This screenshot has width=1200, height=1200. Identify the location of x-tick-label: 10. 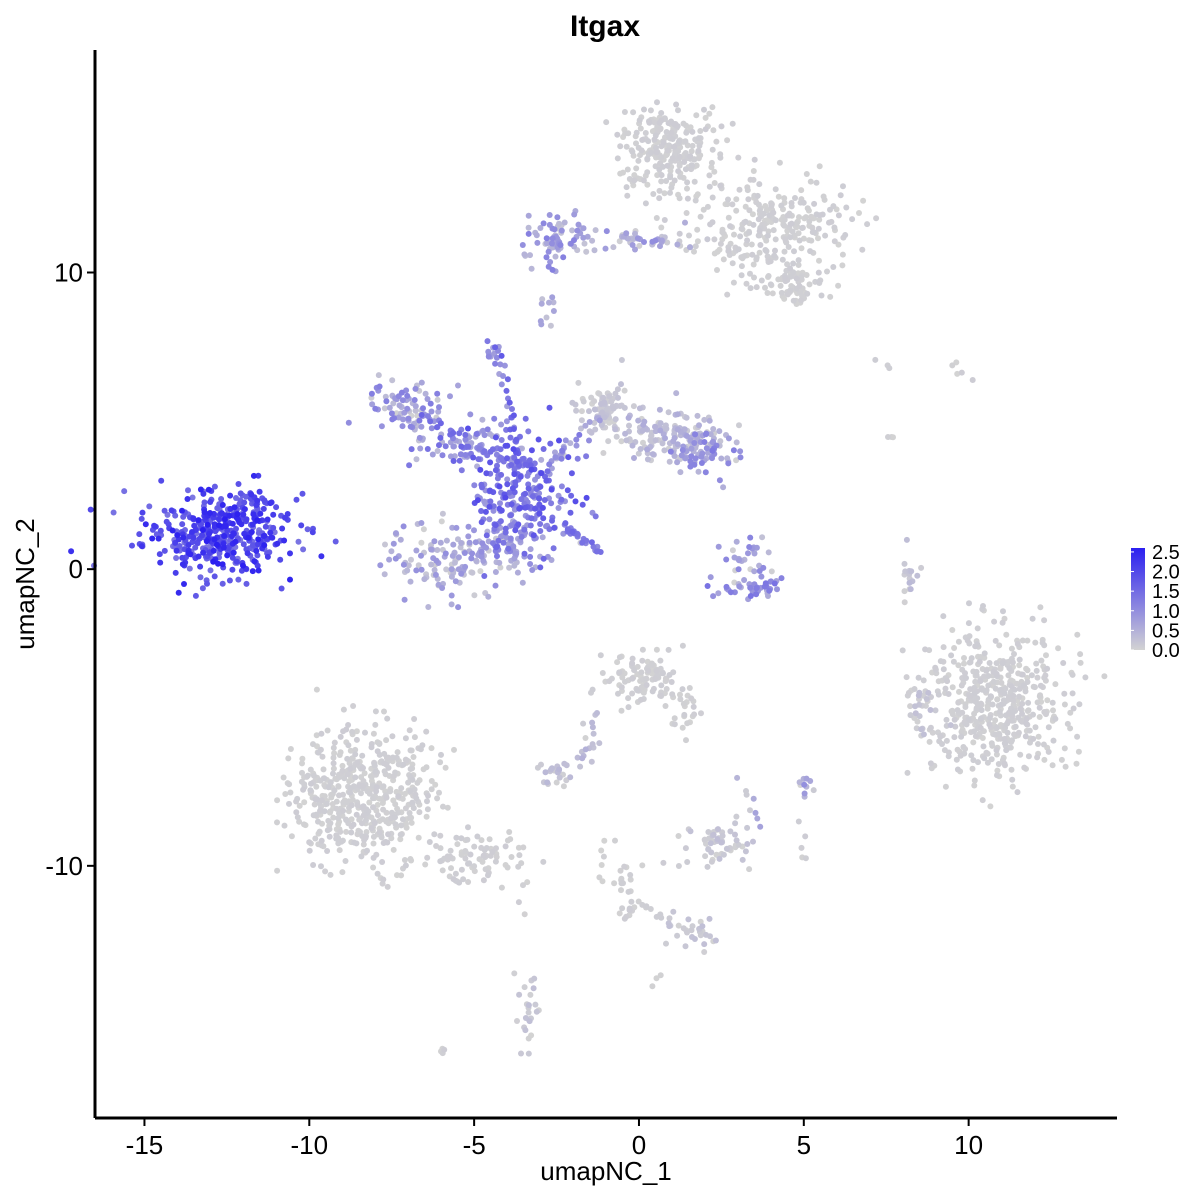
(968, 1145).